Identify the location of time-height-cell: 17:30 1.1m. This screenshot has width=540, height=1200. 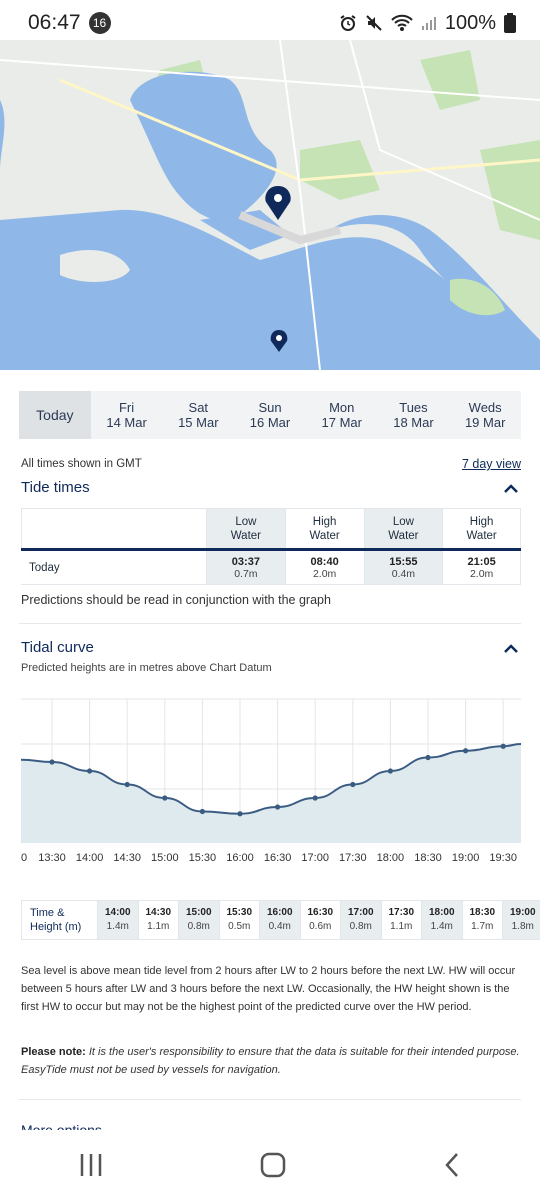
(401, 920).